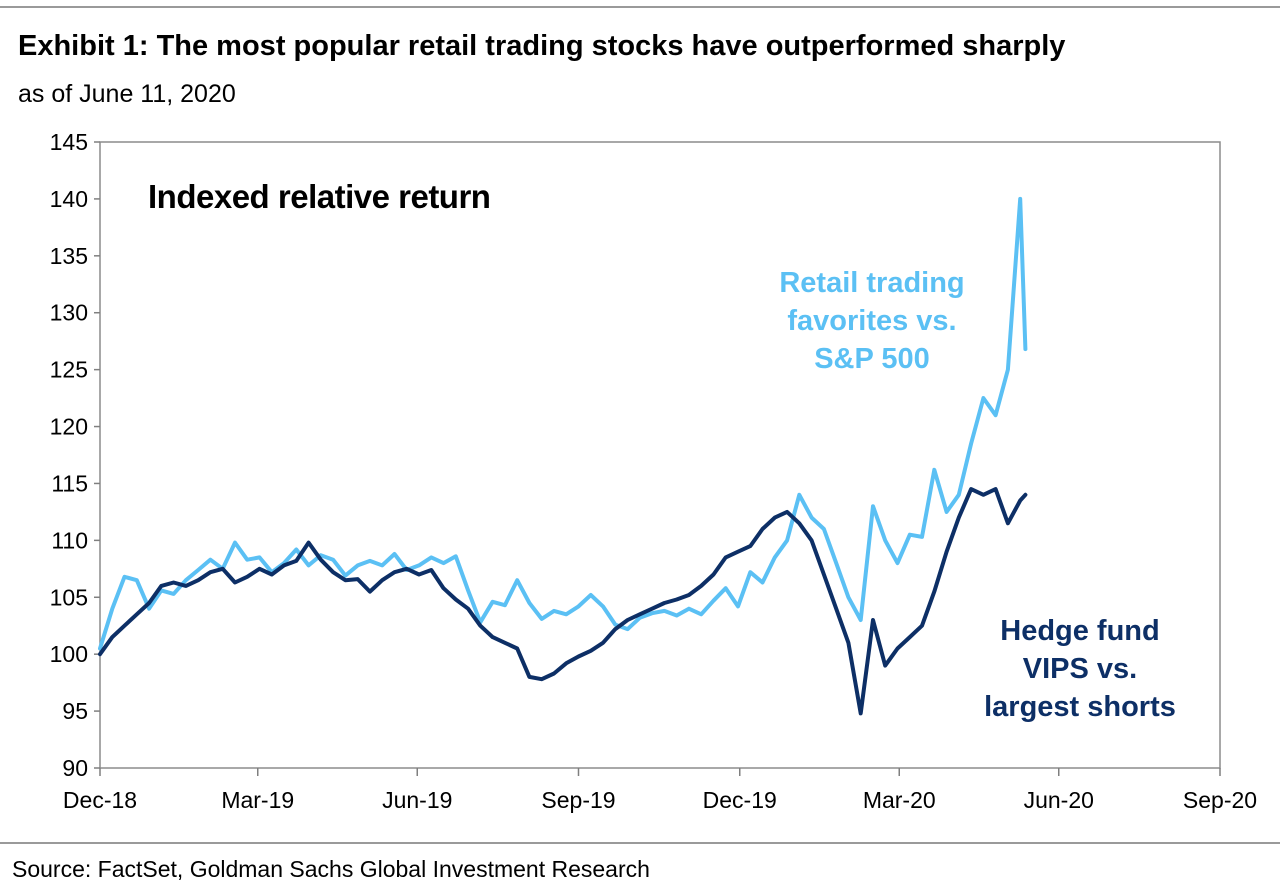 Image resolution: width=1280 pixels, height=893 pixels. I want to click on hedge-series-label: Hedge fund, so click(1080, 631).